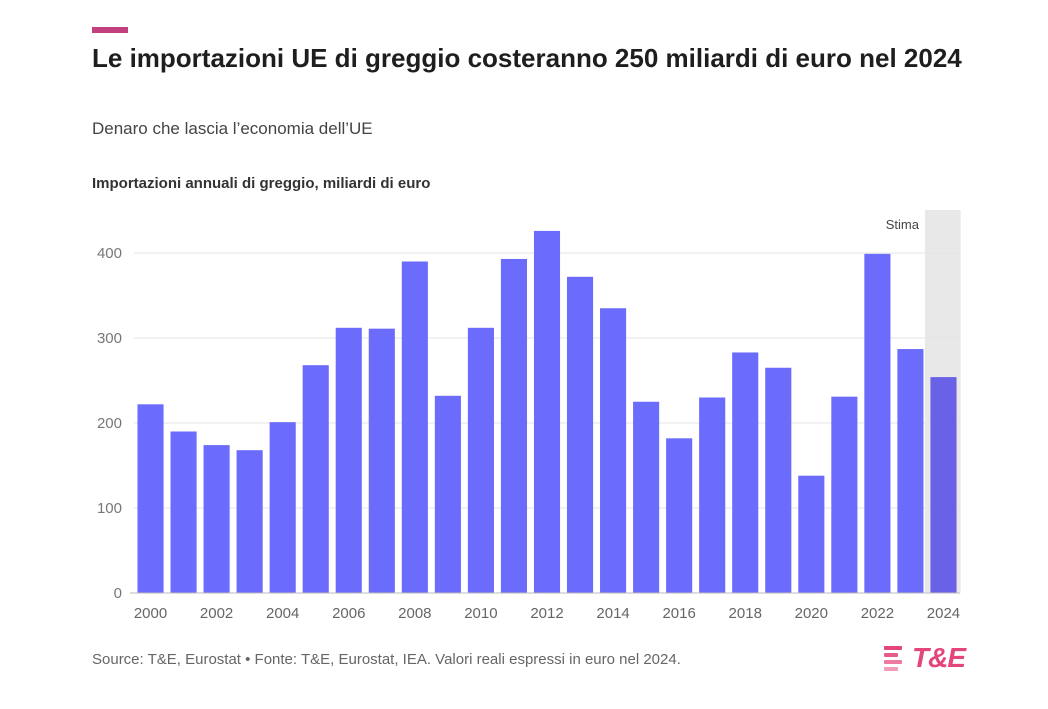 The image size is (1048, 709). Describe the element at coordinates (844, 494) in the screenshot. I see `bar-2021` at that location.